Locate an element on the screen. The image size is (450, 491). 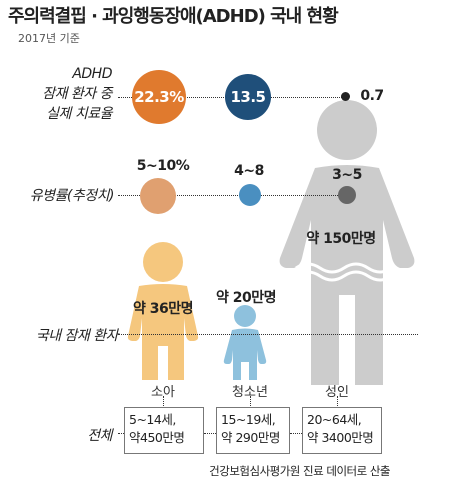
adult-prevalence-circle is located at coordinates (347, 195).